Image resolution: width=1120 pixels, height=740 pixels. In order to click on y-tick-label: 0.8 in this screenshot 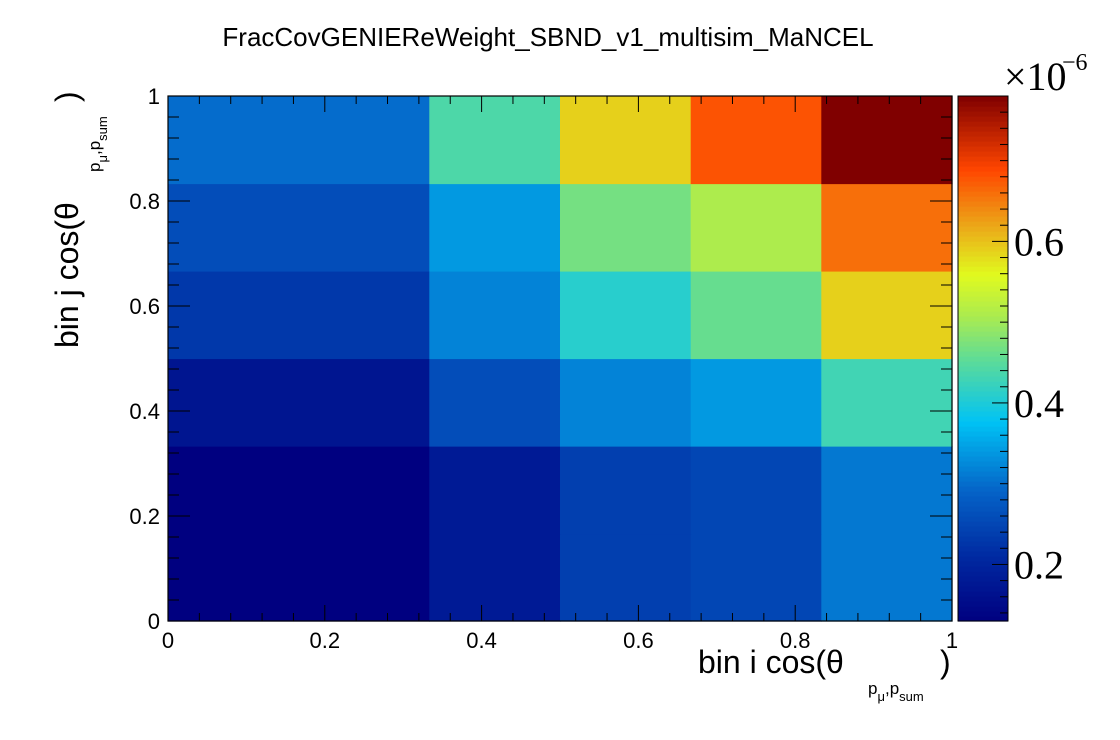, I will do `click(144, 201)`.